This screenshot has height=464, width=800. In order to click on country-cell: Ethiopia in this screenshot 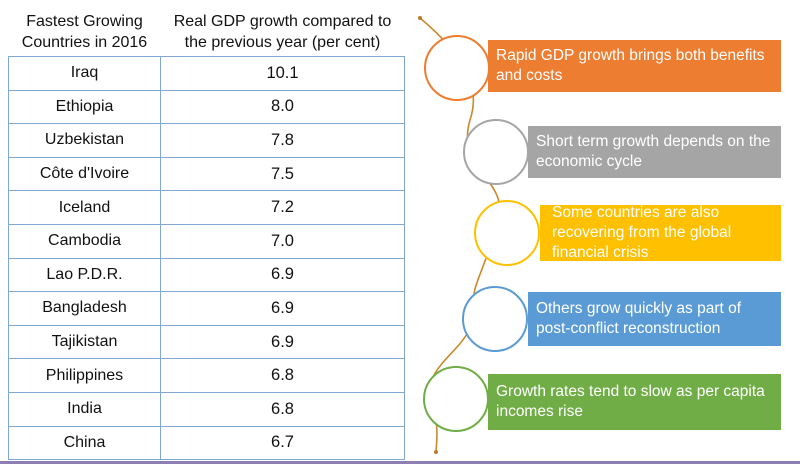, I will do `click(84, 107)`.